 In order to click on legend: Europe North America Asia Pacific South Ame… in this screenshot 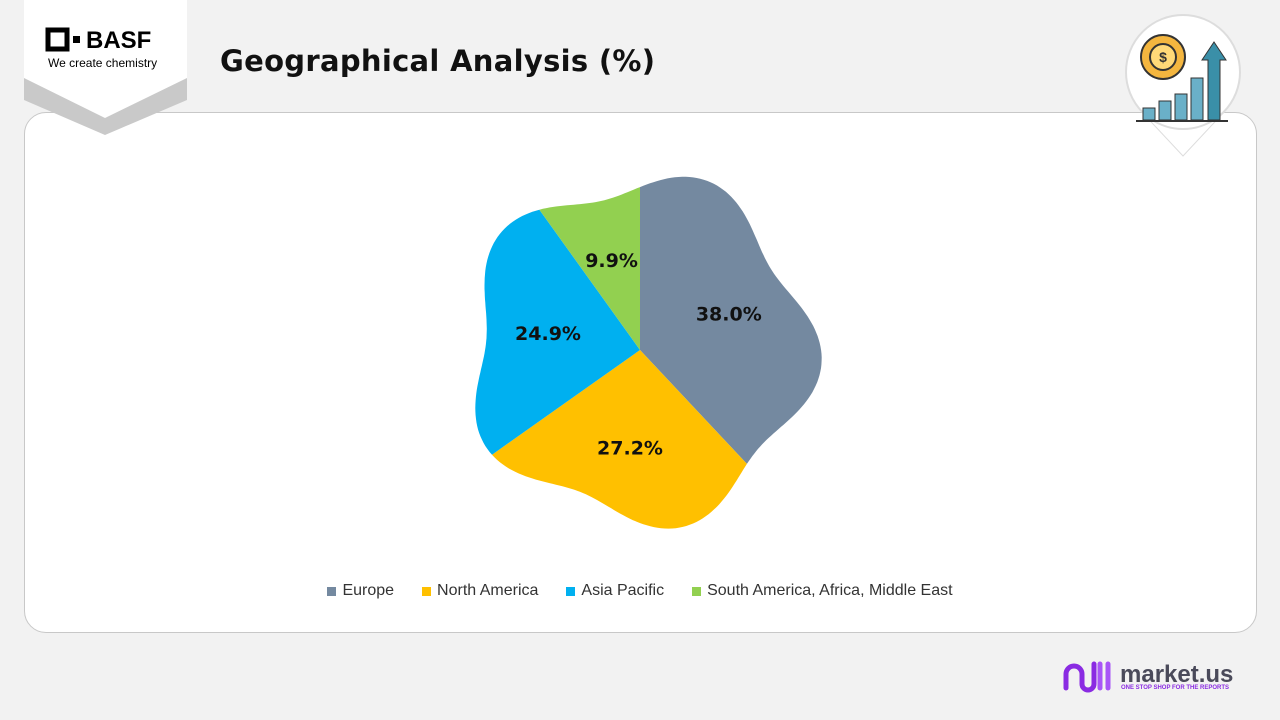, I will do `click(640, 591)`.